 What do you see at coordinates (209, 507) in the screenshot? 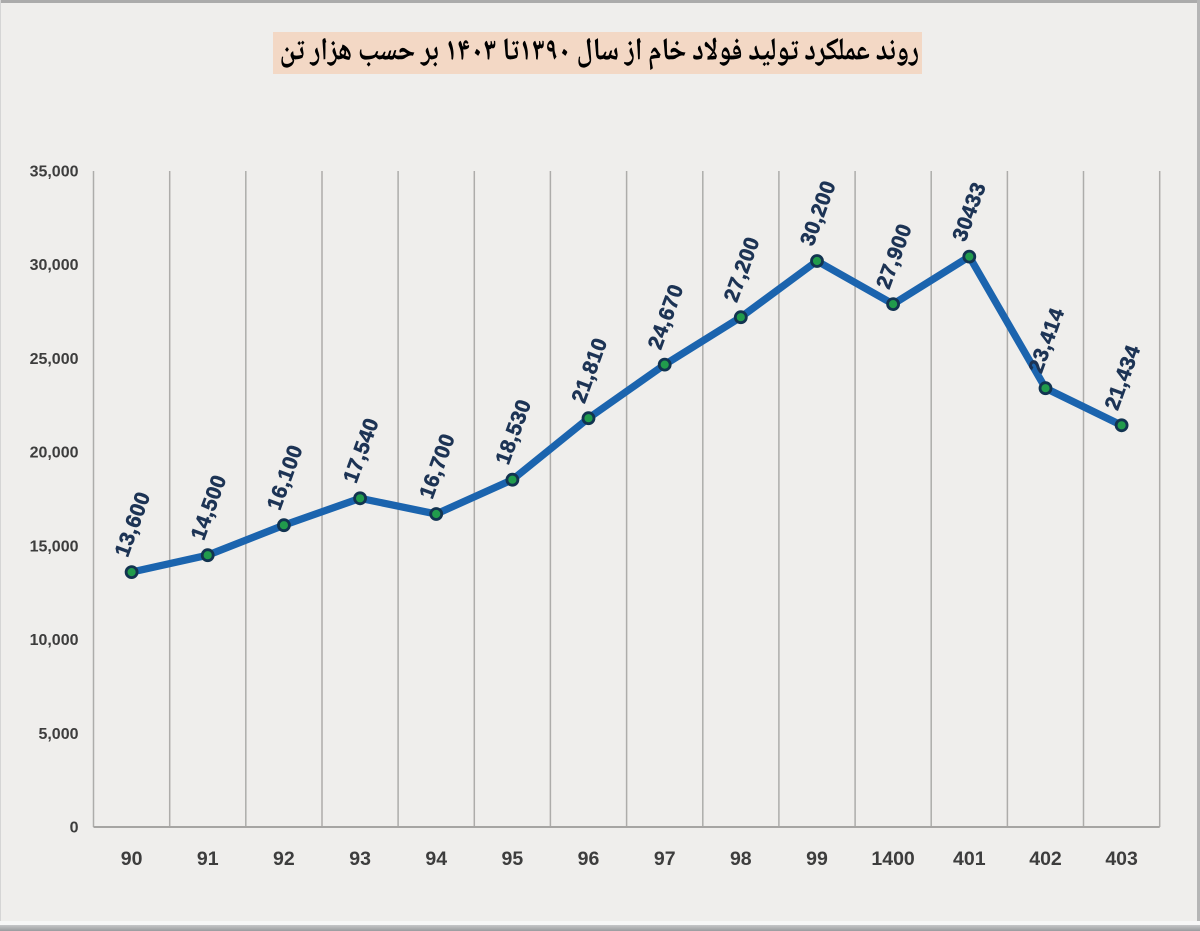
I see `svg-text: 14,500` at bounding box center [209, 507].